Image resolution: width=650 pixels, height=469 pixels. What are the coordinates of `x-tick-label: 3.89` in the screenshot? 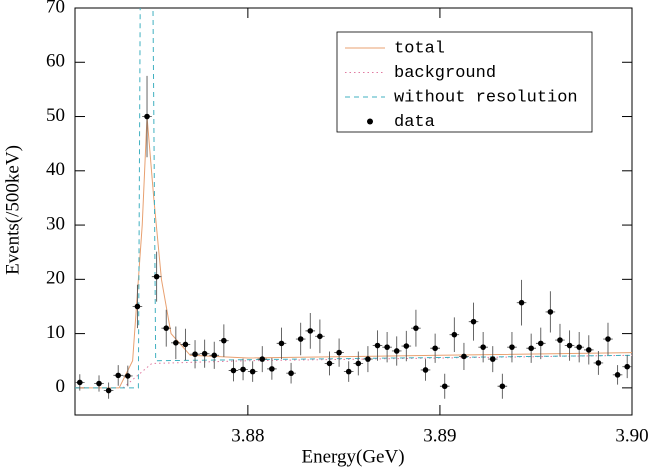 It's located at (439, 435).